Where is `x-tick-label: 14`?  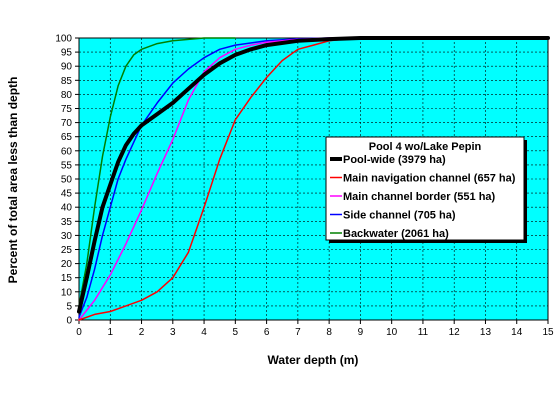 x-tick-label: 14 is located at coordinates (517, 332).